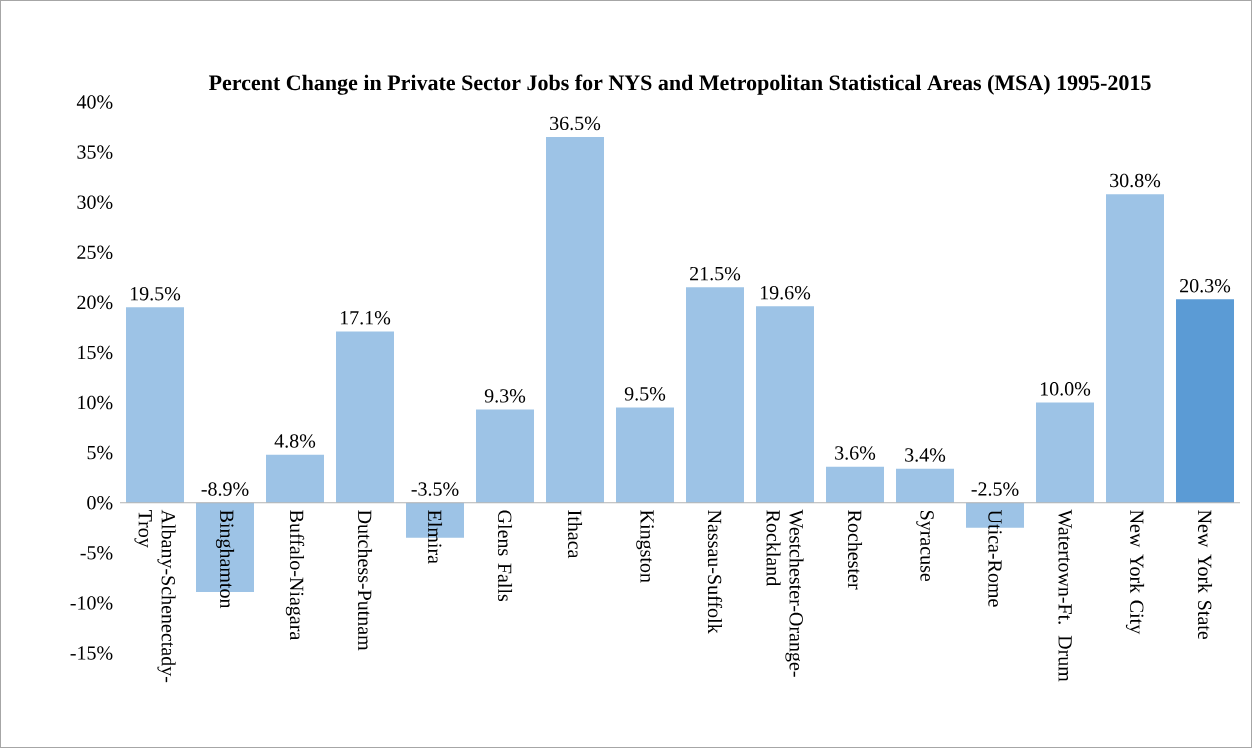  Describe the element at coordinates (365, 317) in the screenshot. I see `data-label: 17.1%` at that location.